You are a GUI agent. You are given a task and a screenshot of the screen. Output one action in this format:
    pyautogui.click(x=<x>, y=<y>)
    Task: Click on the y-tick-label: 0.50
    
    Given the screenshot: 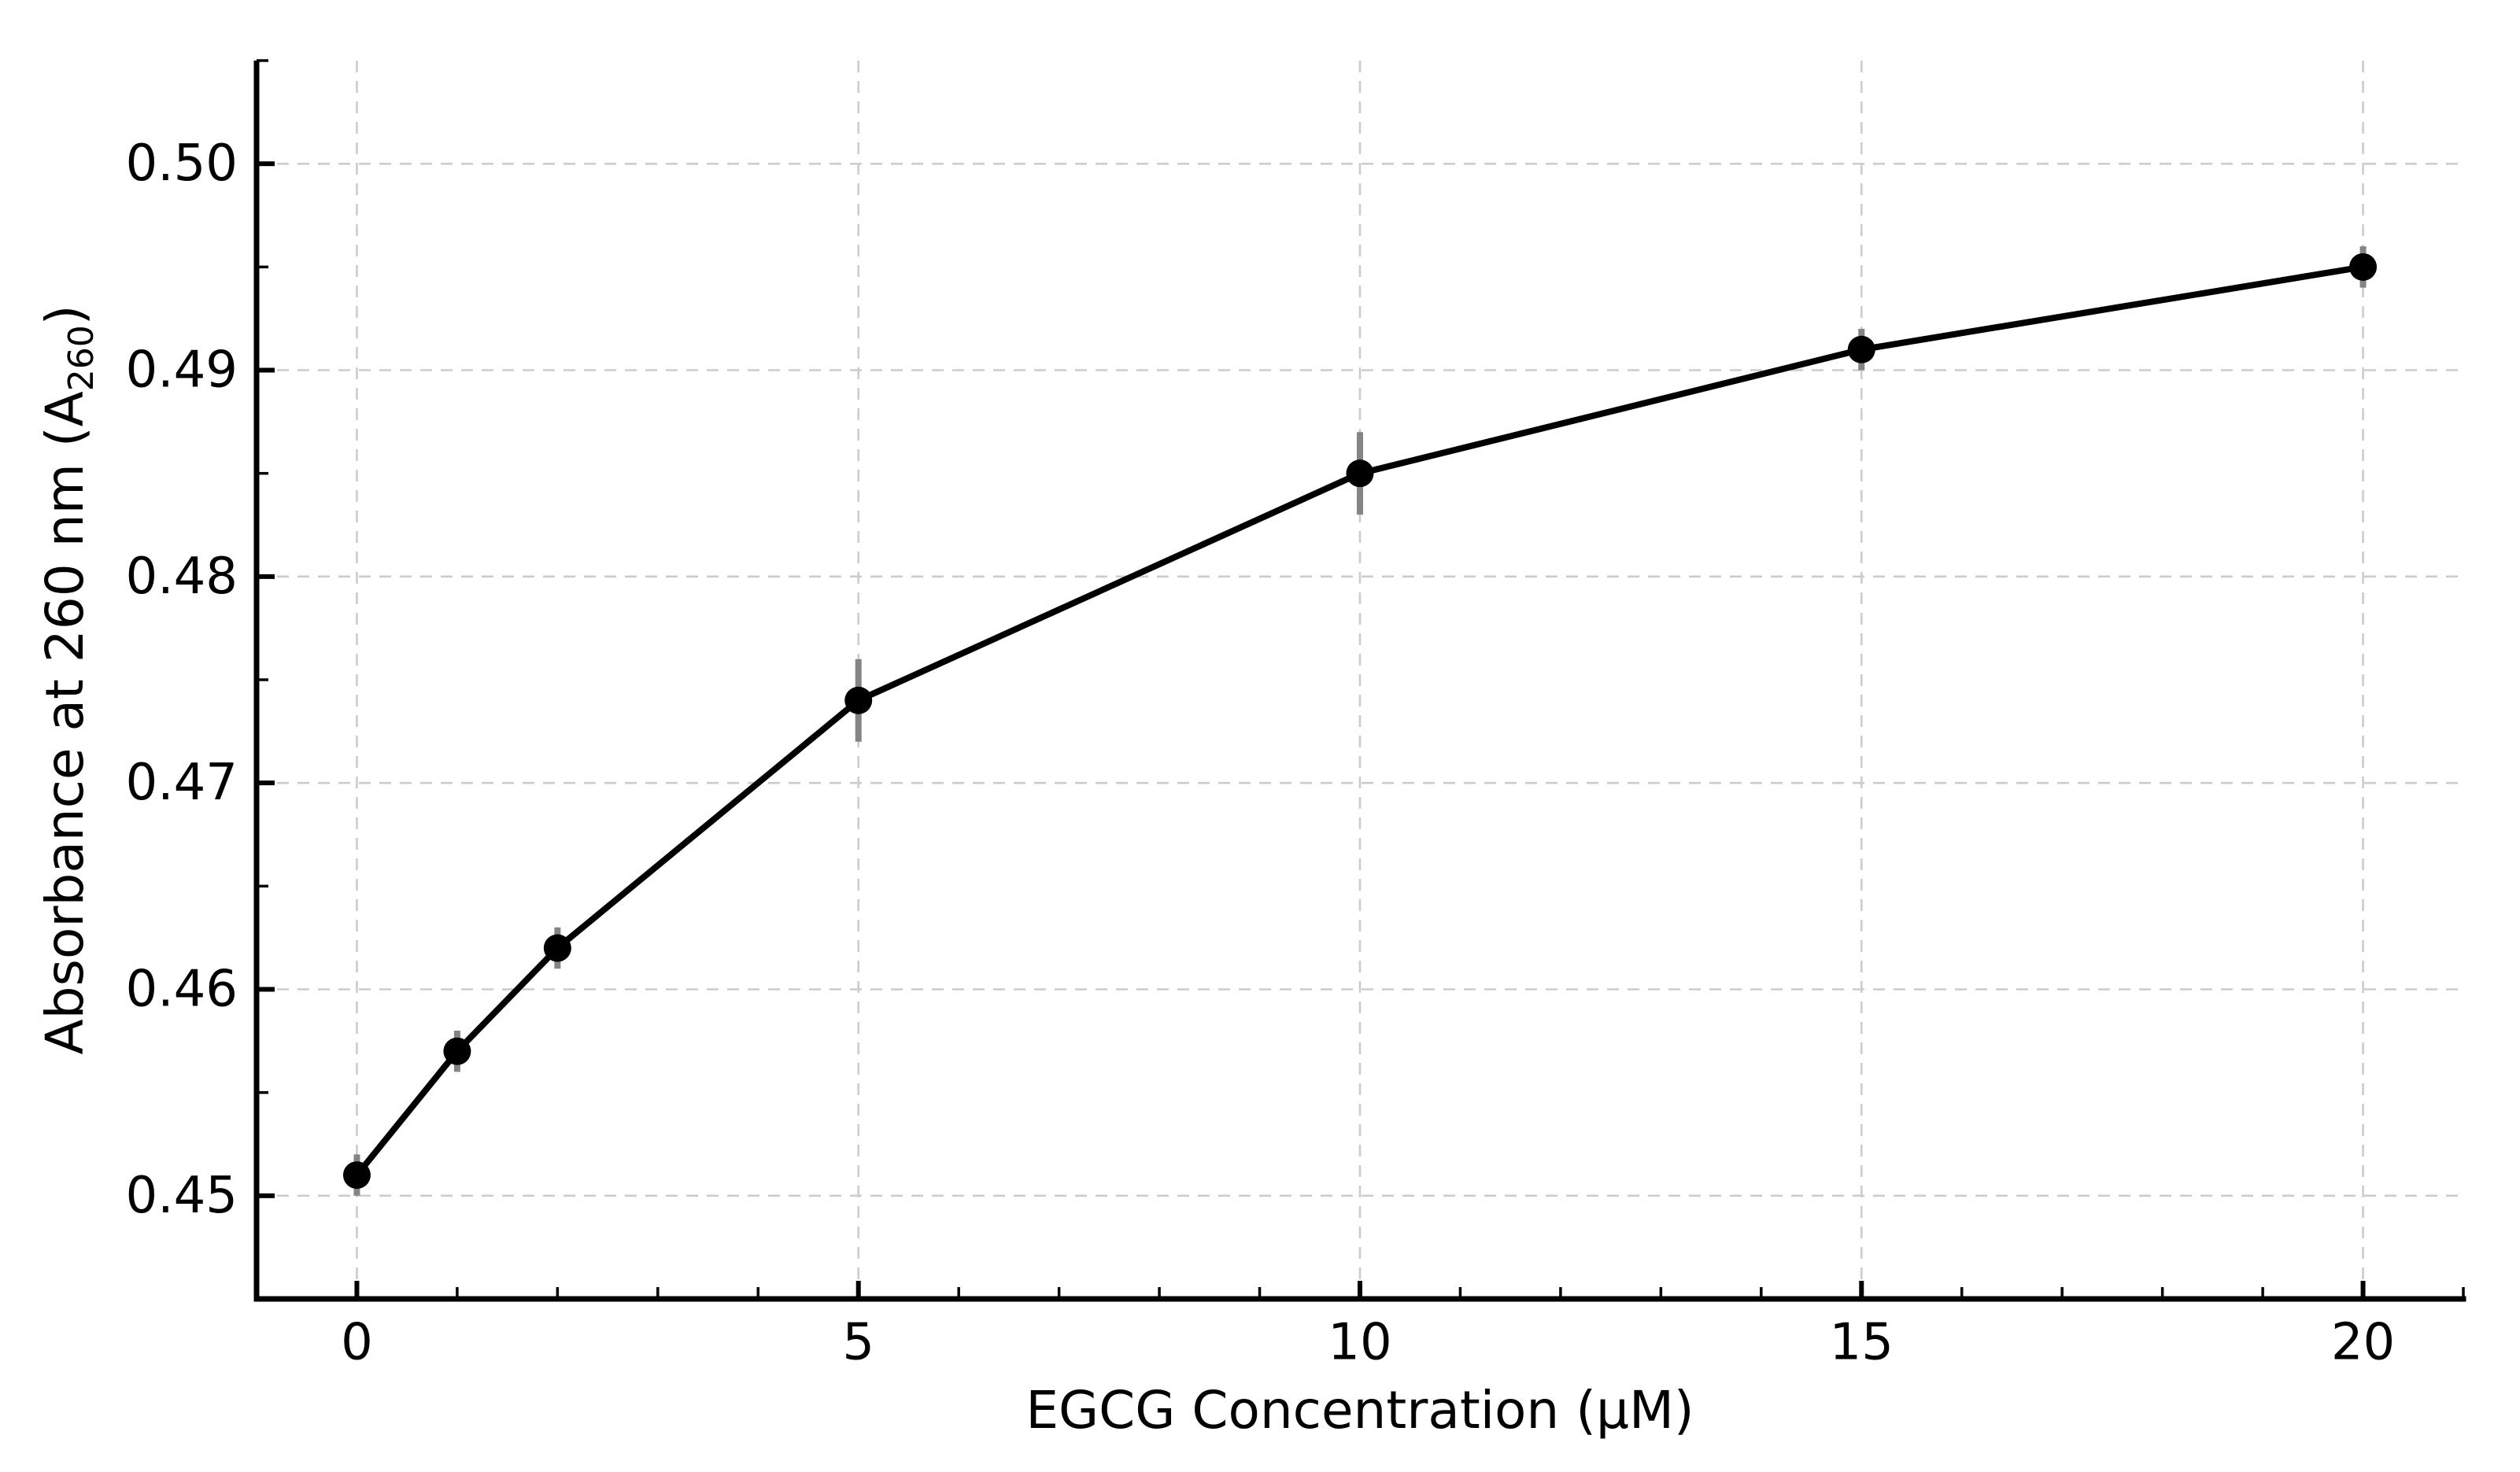 What is the action you would take?
    pyautogui.click(x=182, y=164)
    